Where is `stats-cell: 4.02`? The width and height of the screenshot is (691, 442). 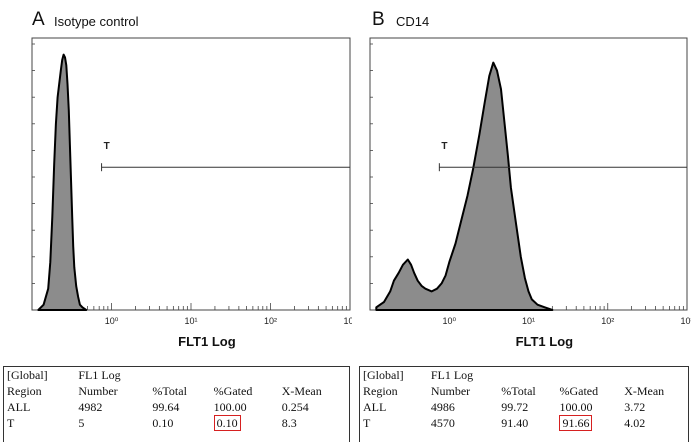 stats-cell: 4.02 is located at coordinates (635, 423).